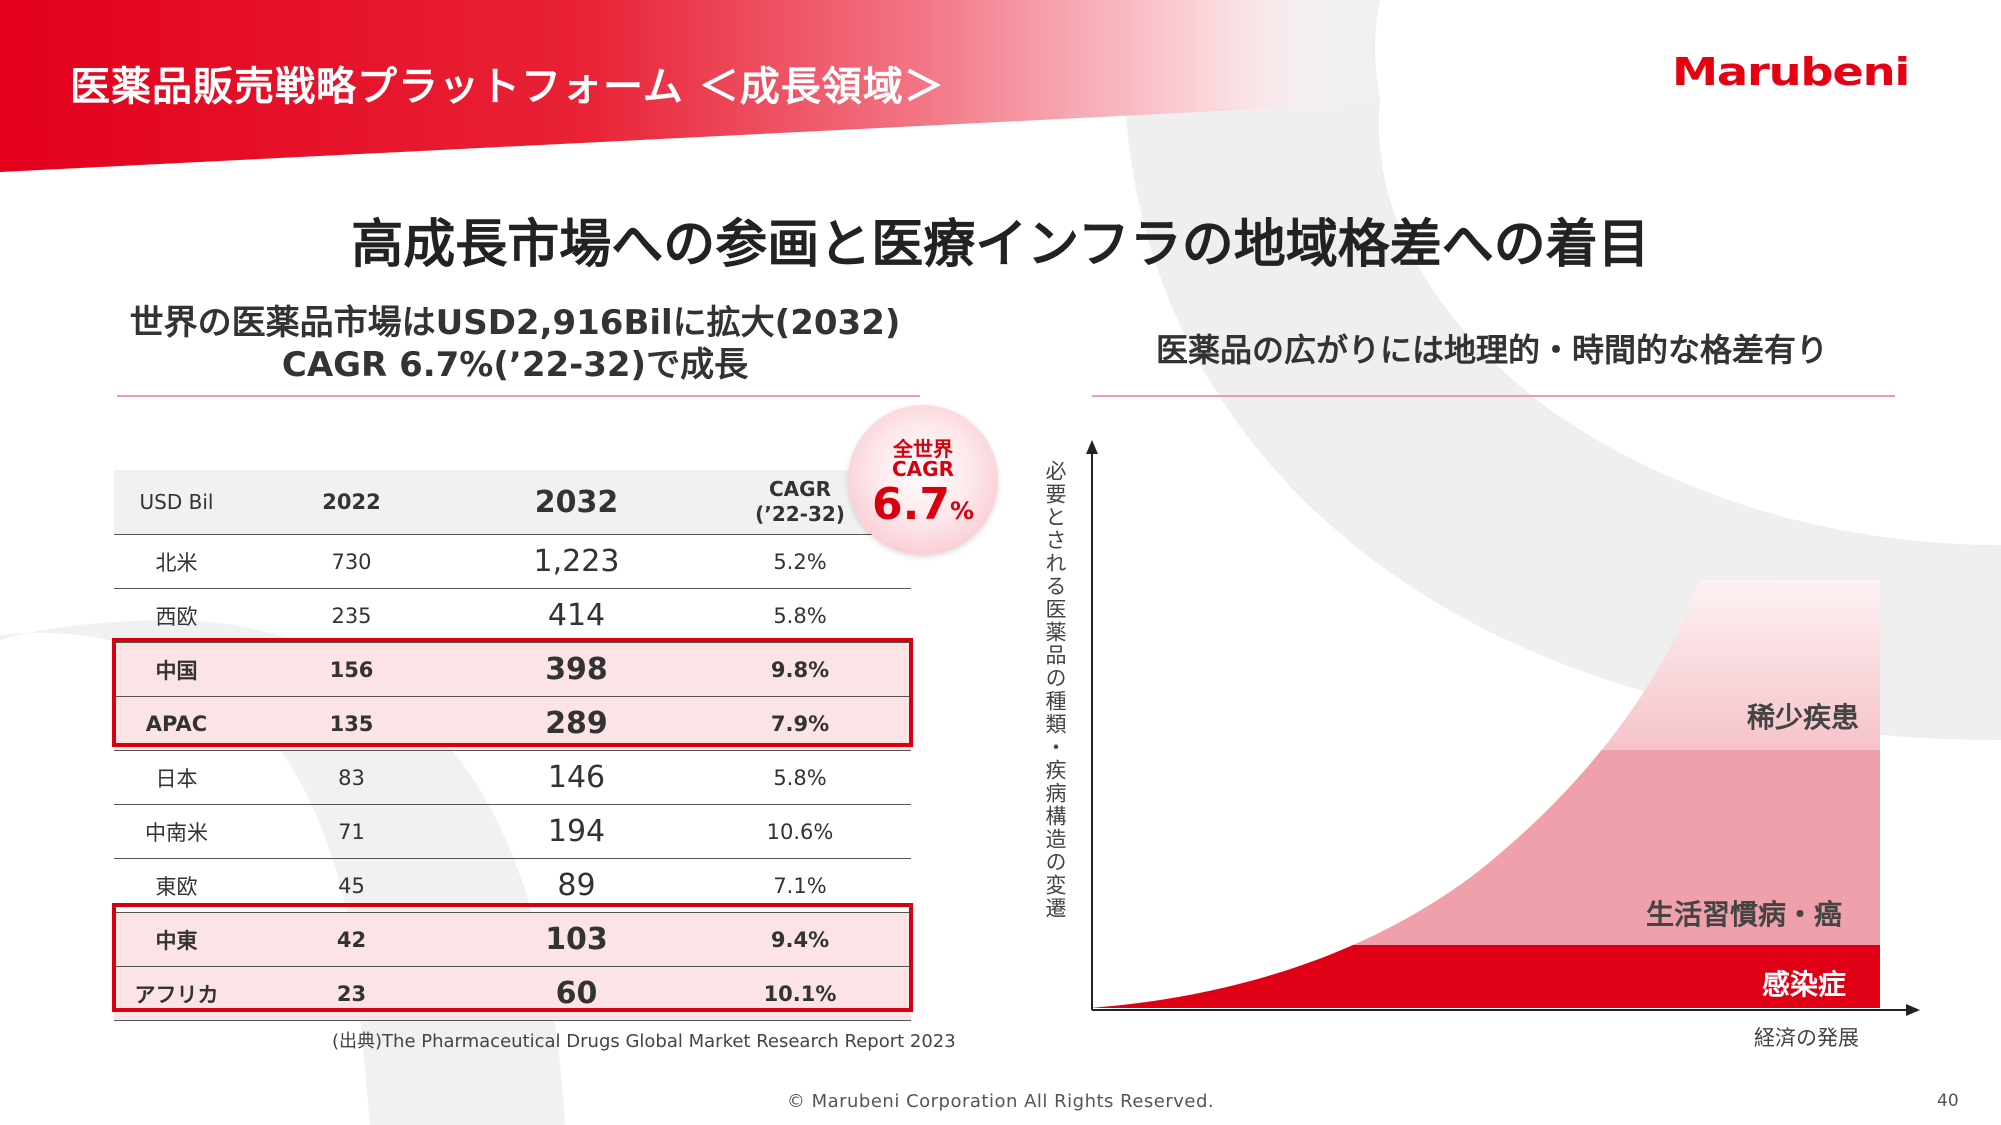 Image resolution: width=2001 pixels, height=1125 pixels. Describe the element at coordinates (1804, 984) in the screenshot. I see `band-label-infectious-disease: 感染症` at that location.